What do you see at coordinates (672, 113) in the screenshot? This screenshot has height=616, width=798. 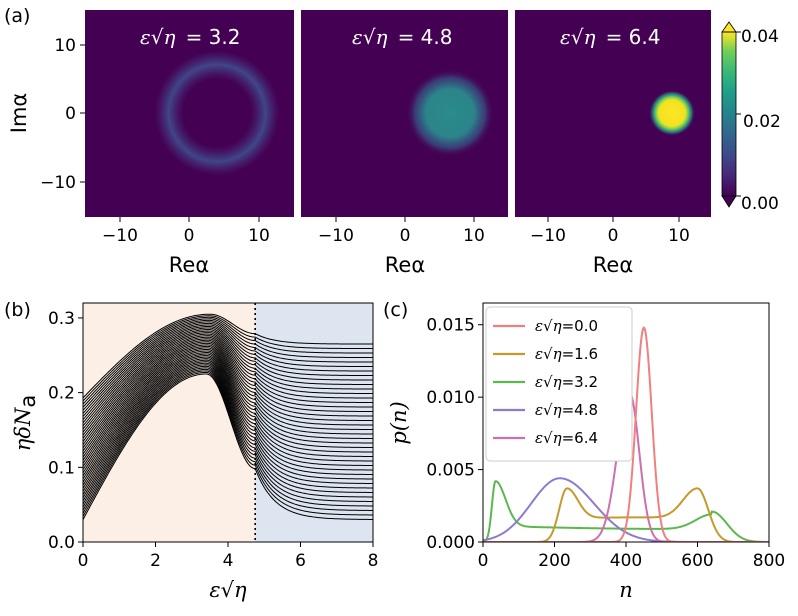 I see `heatmap-3-blob` at bounding box center [672, 113].